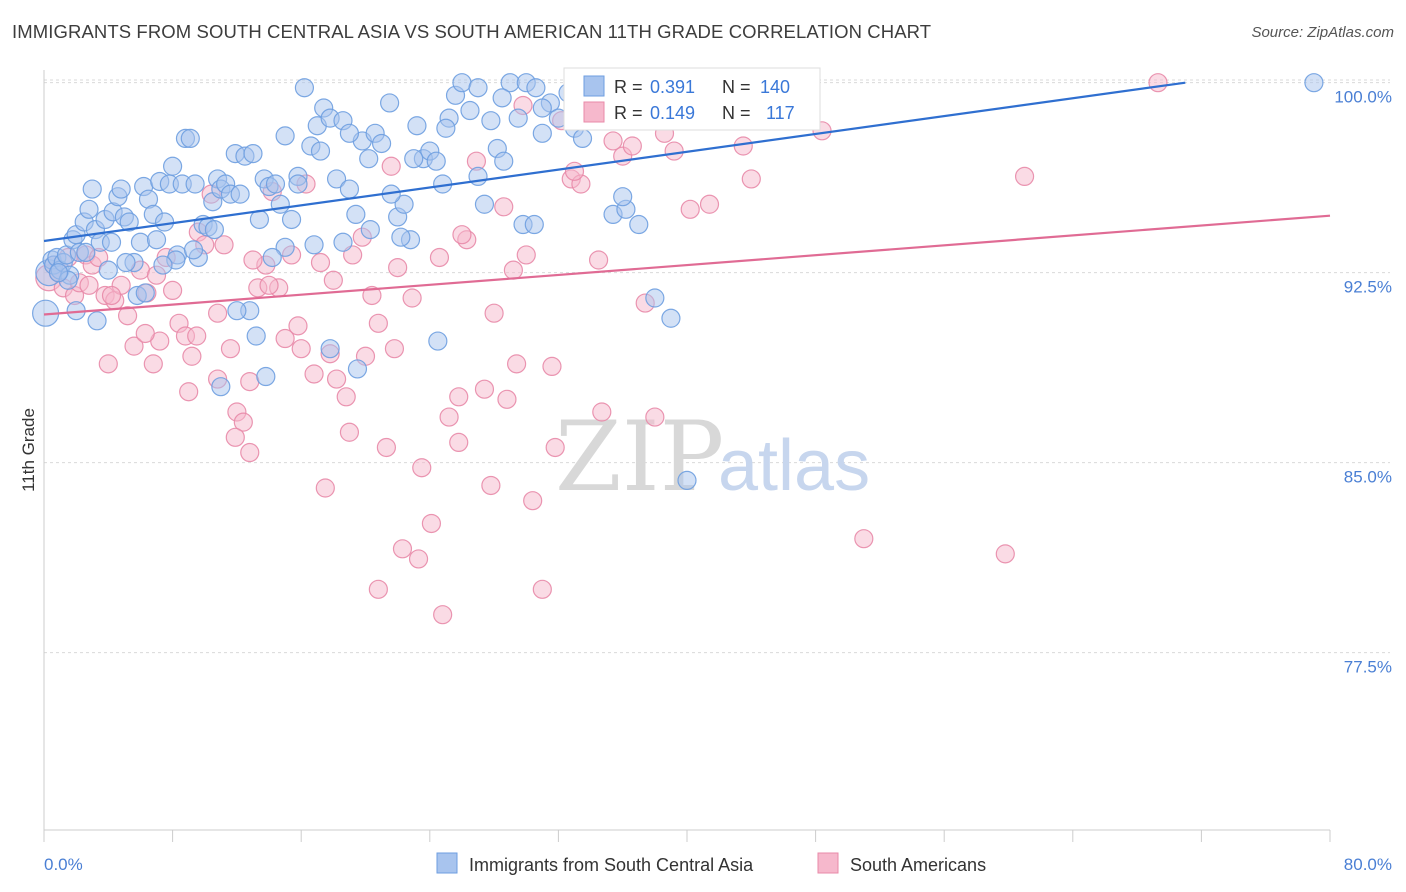 Image resolution: width=1406 pixels, height=892 pixels. Describe the element at coordinates (828, 863) in the screenshot. I see `bottom-legend-swatch-pink` at that location.